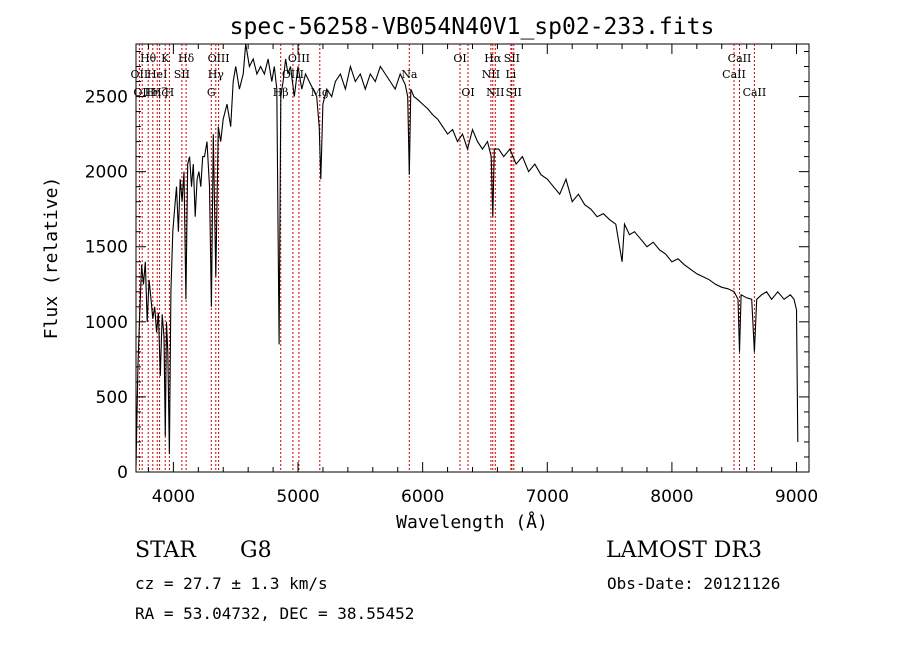  I want to click on y-tick-label: 1000, so click(106, 323).